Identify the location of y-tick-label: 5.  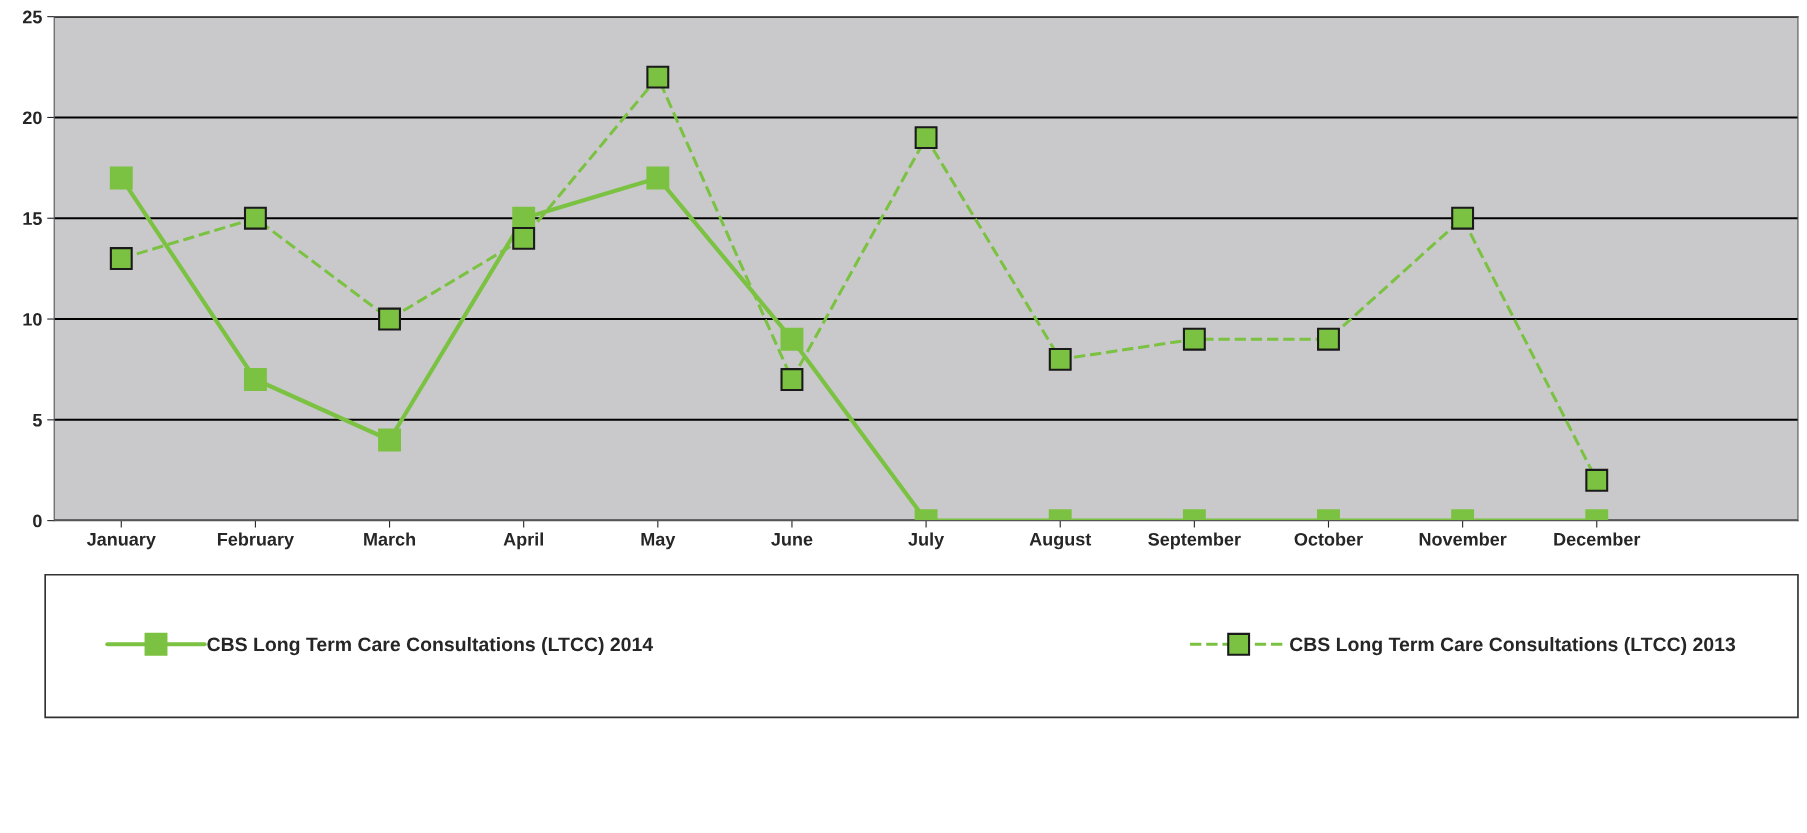
(37, 420).